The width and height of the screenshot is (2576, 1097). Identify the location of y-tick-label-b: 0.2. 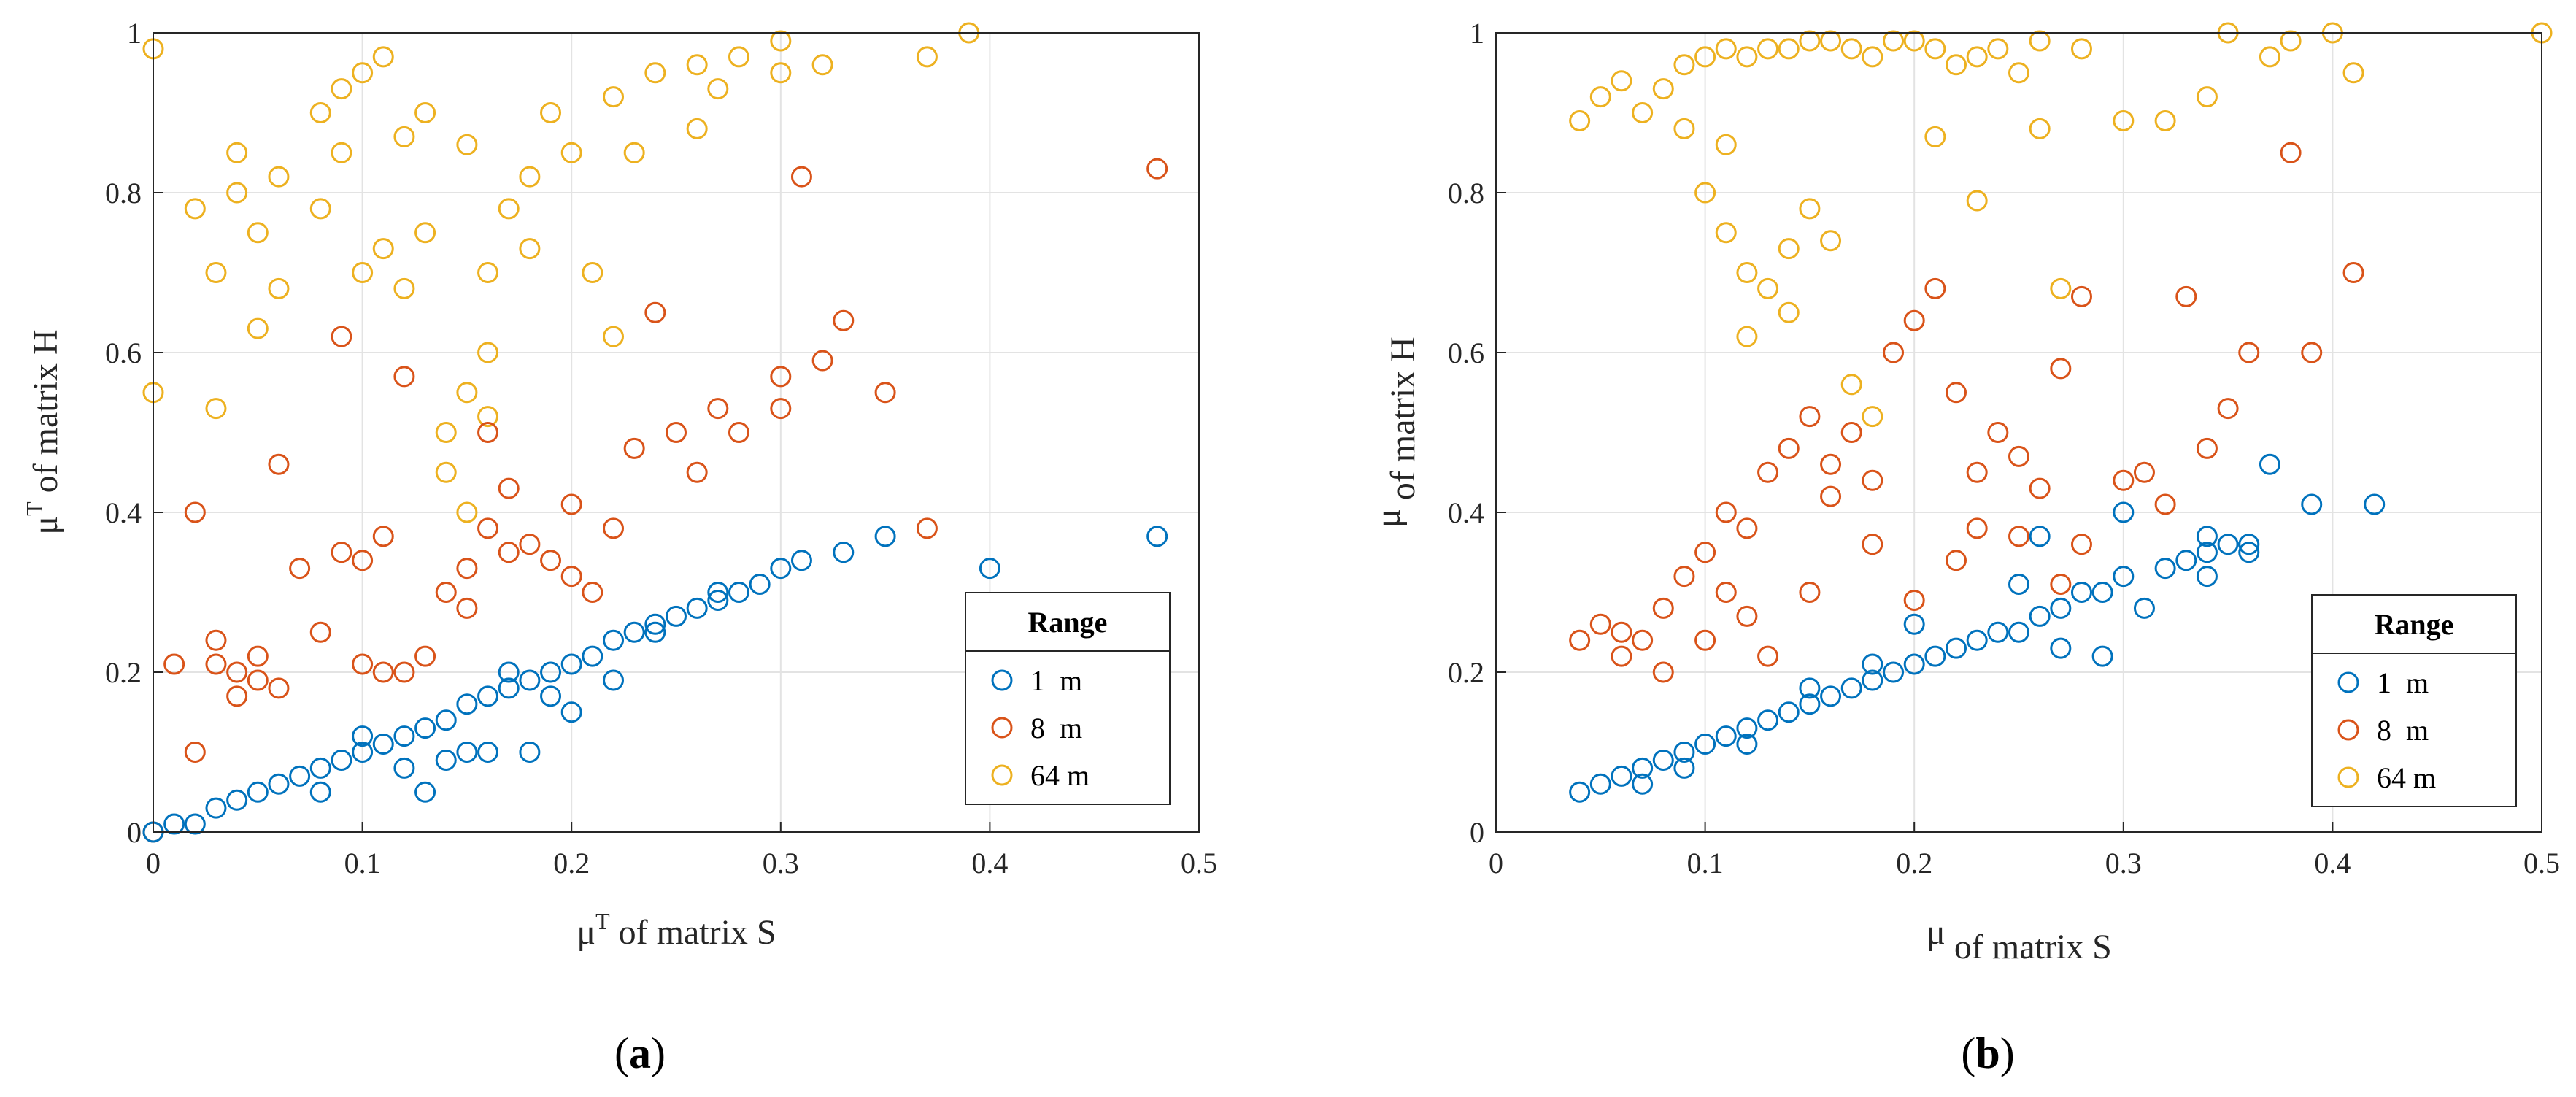
(1466, 672).